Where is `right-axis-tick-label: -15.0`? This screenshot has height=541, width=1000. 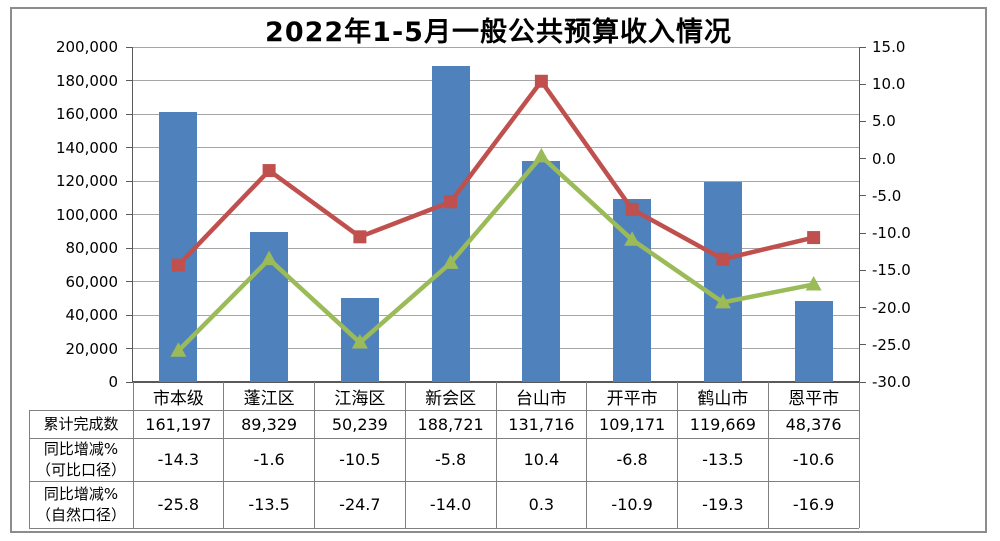 right-axis-tick-label: -15.0 is located at coordinates (891, 270).